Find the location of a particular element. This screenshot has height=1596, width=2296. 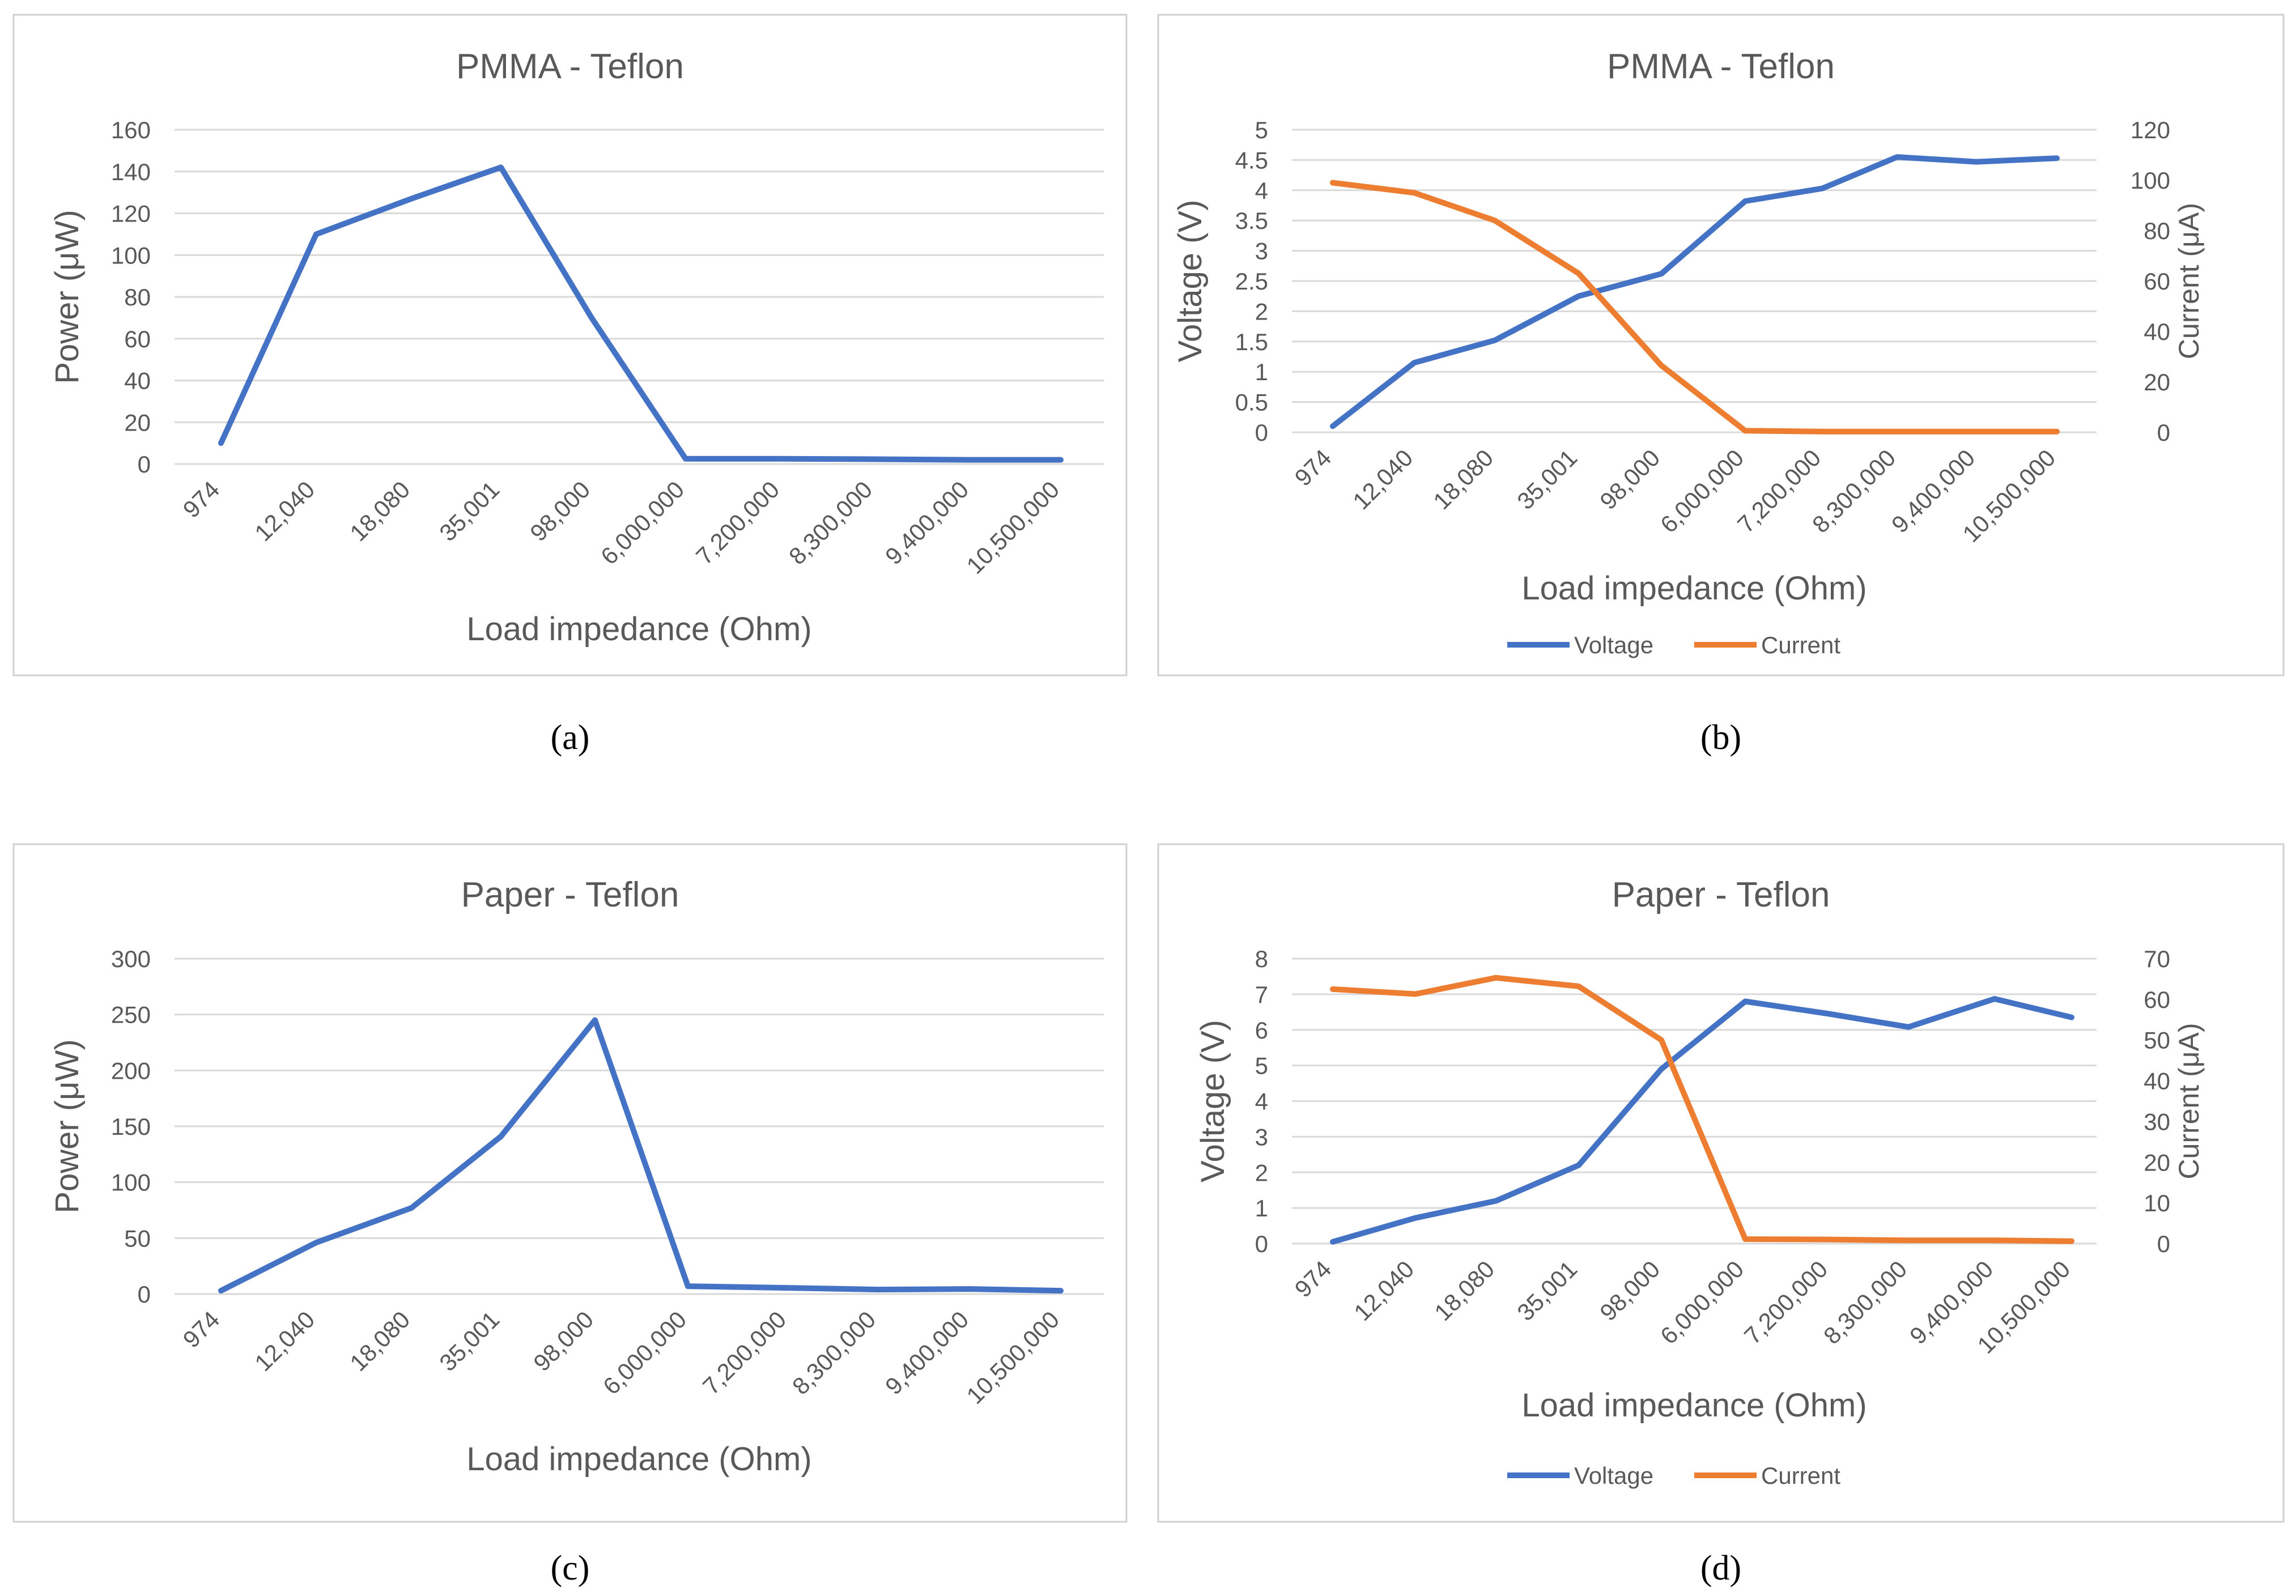

y-tick-label: 140 is located at coordinates (131, 172).